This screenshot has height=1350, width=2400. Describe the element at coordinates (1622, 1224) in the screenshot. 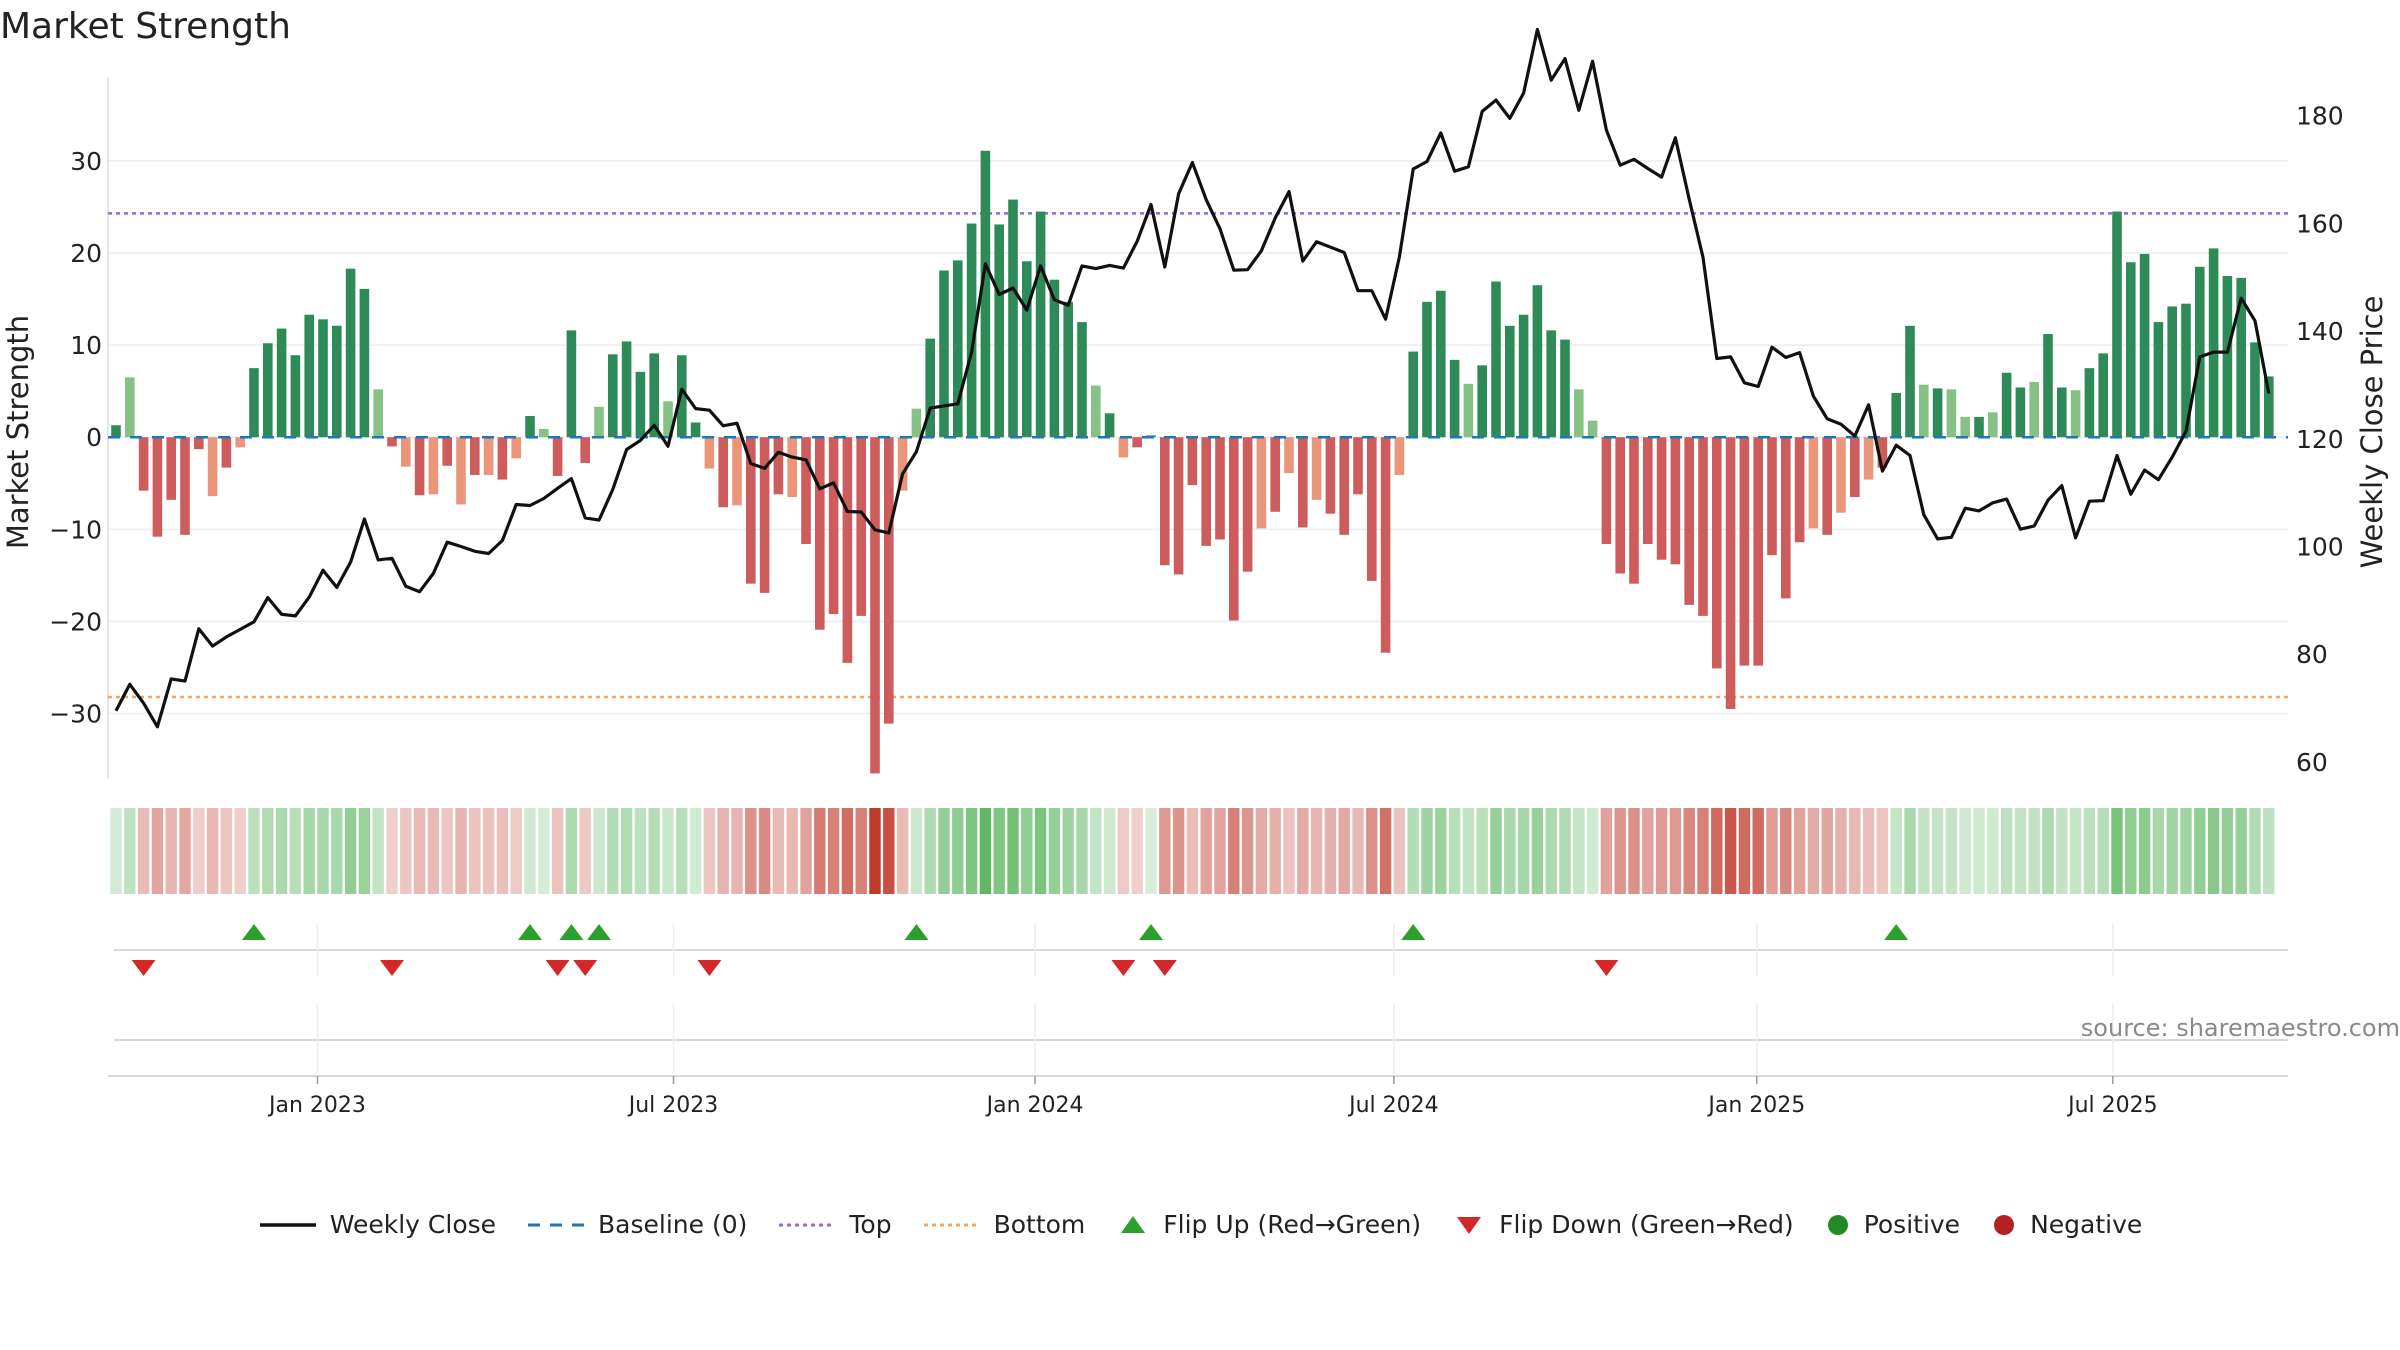

I see `legend-item-flip-down: Flip Down (Green→Red)` at that location.